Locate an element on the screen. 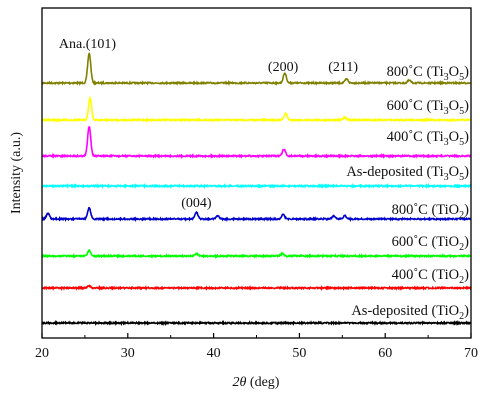 The image size is (500, 408). series-label-3: 400˚C (Ti3O5) is located at coordinates (428, 138).